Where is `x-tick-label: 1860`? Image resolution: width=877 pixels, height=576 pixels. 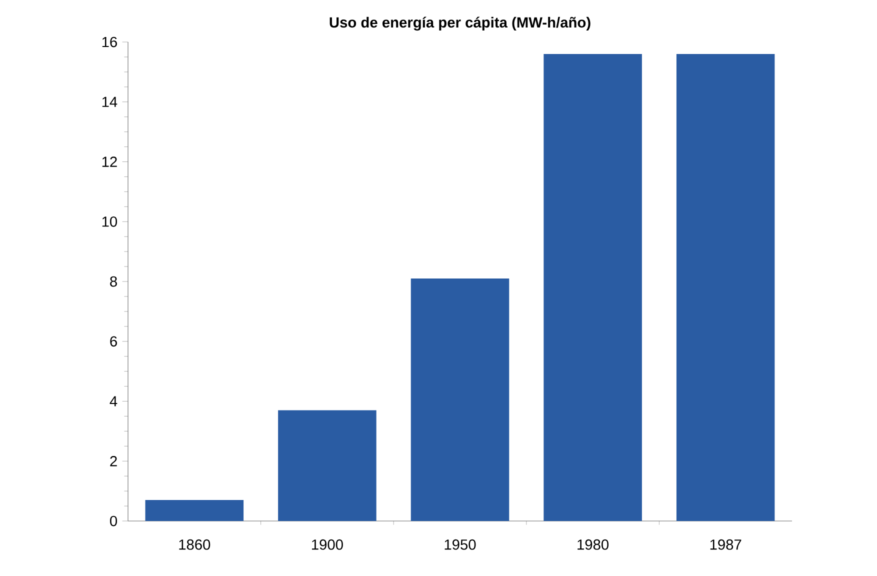 x-tick-label: 1860 is located at coordinates (194, 544).